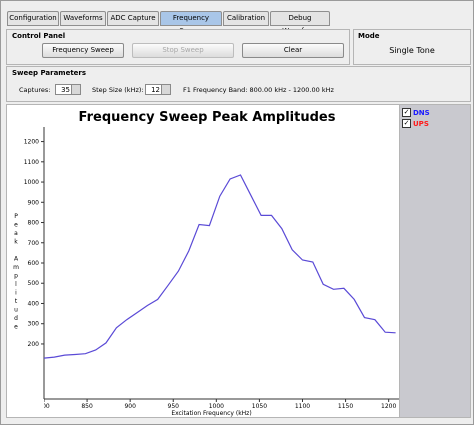  Describe the element at coordinates (35, 90) in the screenshot. I see `label: Captures:` at that location.